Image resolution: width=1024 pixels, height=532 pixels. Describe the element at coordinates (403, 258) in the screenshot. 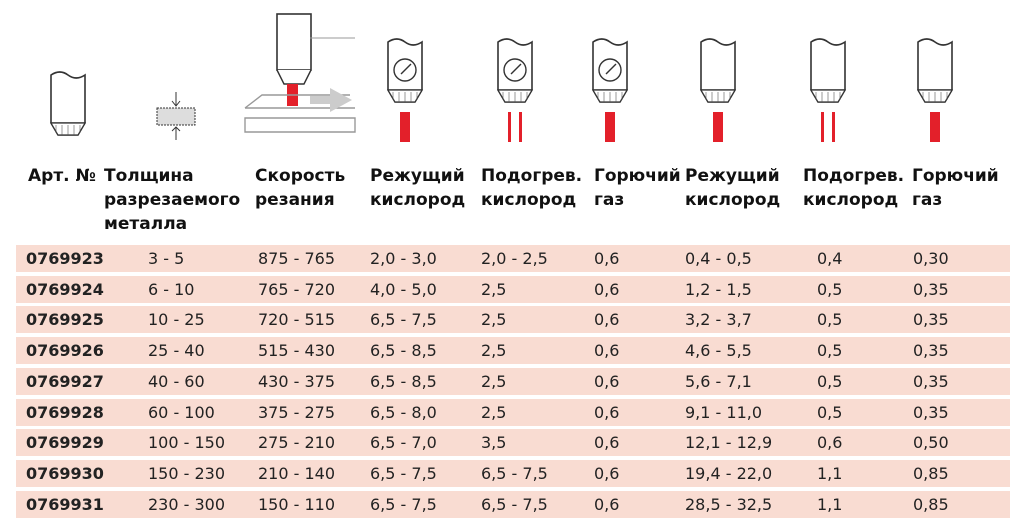

I see `cell: 2,0 - 3,0` at that location.